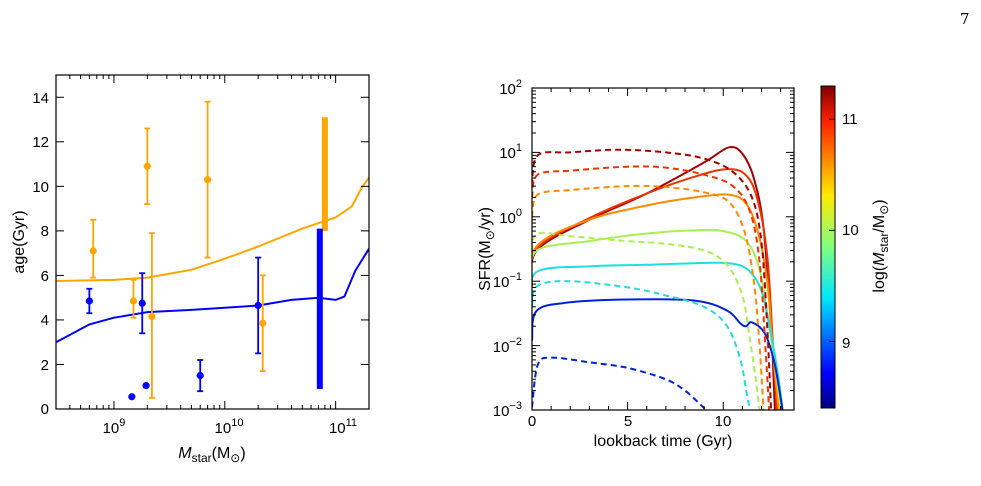  What do you see at coordinates (850, 119) in the screenshot?
I see `colorbar-tick-label: 11` at bounding box center [850, 119].